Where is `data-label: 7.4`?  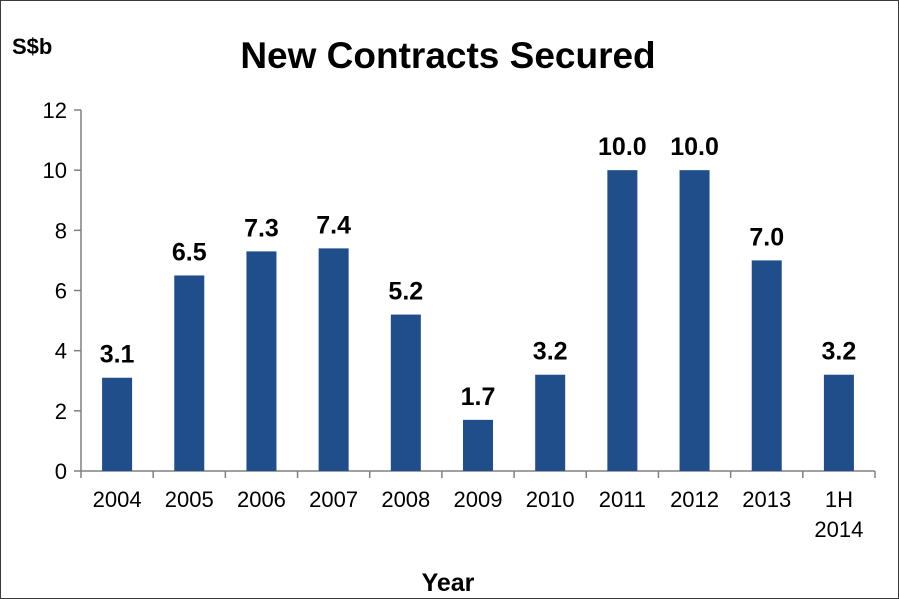 data-label: 7.4 is located at coordinates (333, 225).